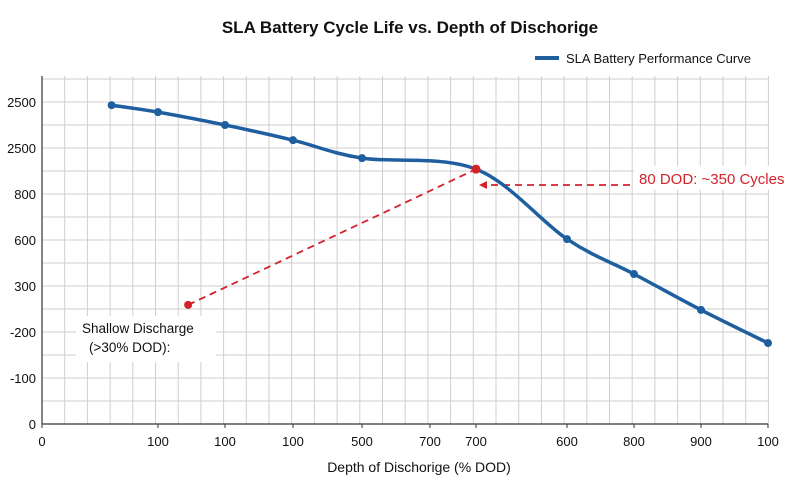  Describe the element at coordinates (483, 185) in the screenshot. I see `arrowhead-icon` at that location.